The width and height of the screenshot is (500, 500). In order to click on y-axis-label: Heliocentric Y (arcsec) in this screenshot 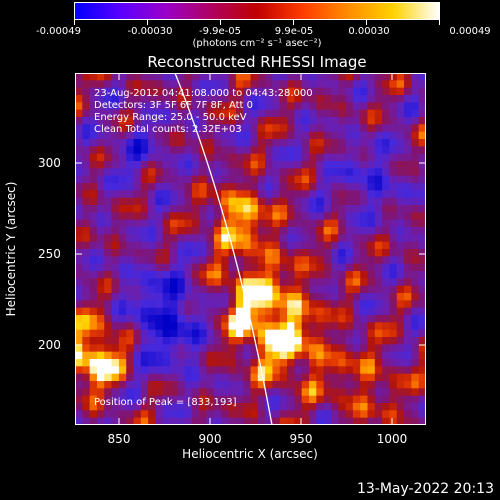, I will do `click(11, 249)`.